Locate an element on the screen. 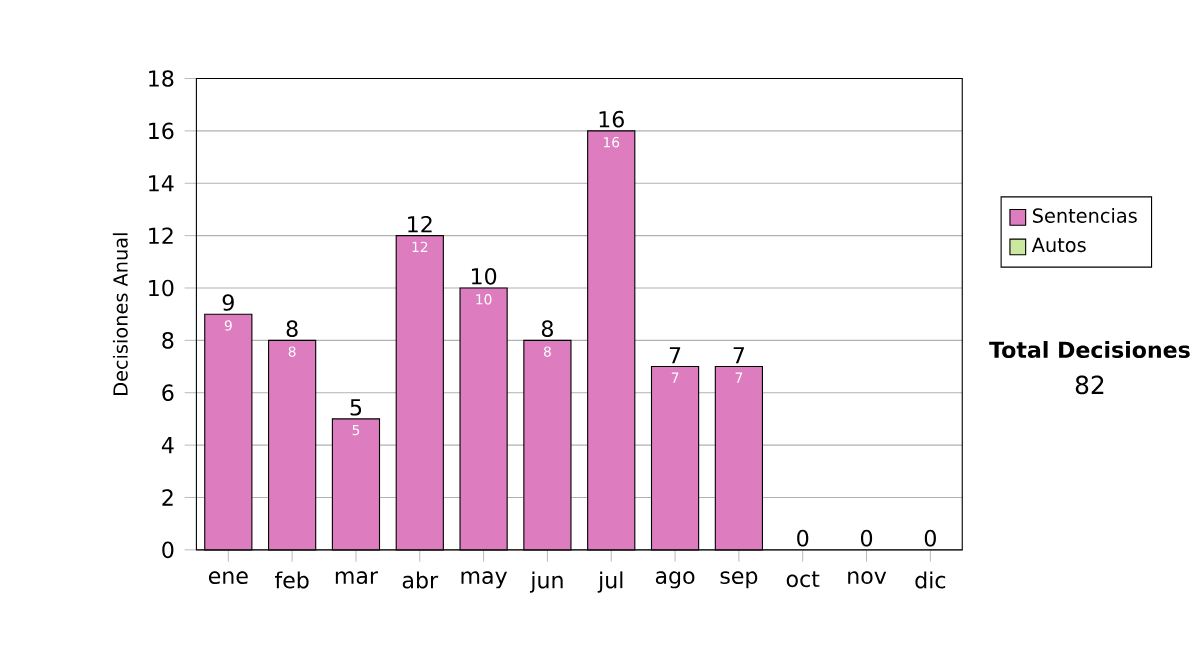  y-tick-label: 4 is located at coordinates (167, 445).